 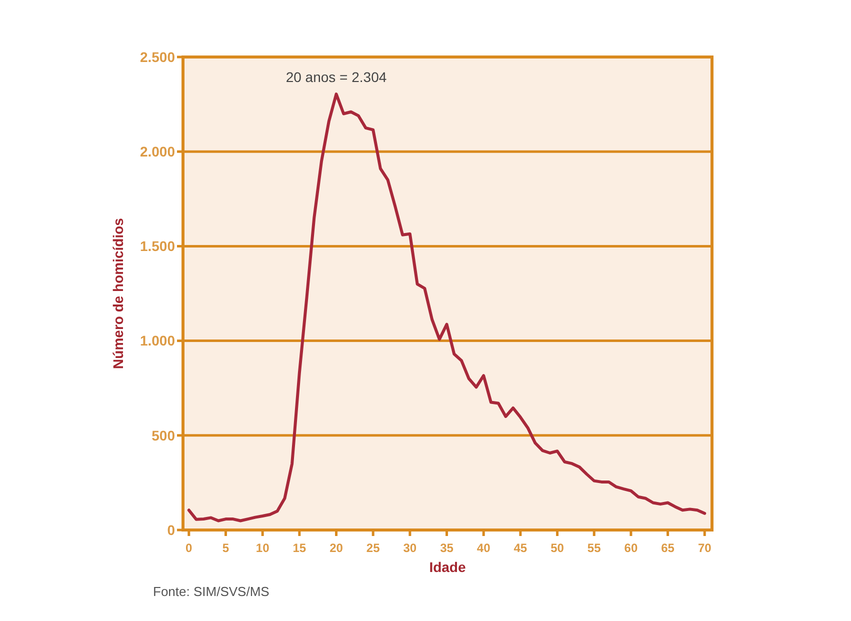 What do you see at coordinates (337, 548) in the screenshot?
I see `x-tick-label: 20` at bounding box center [337, 548].